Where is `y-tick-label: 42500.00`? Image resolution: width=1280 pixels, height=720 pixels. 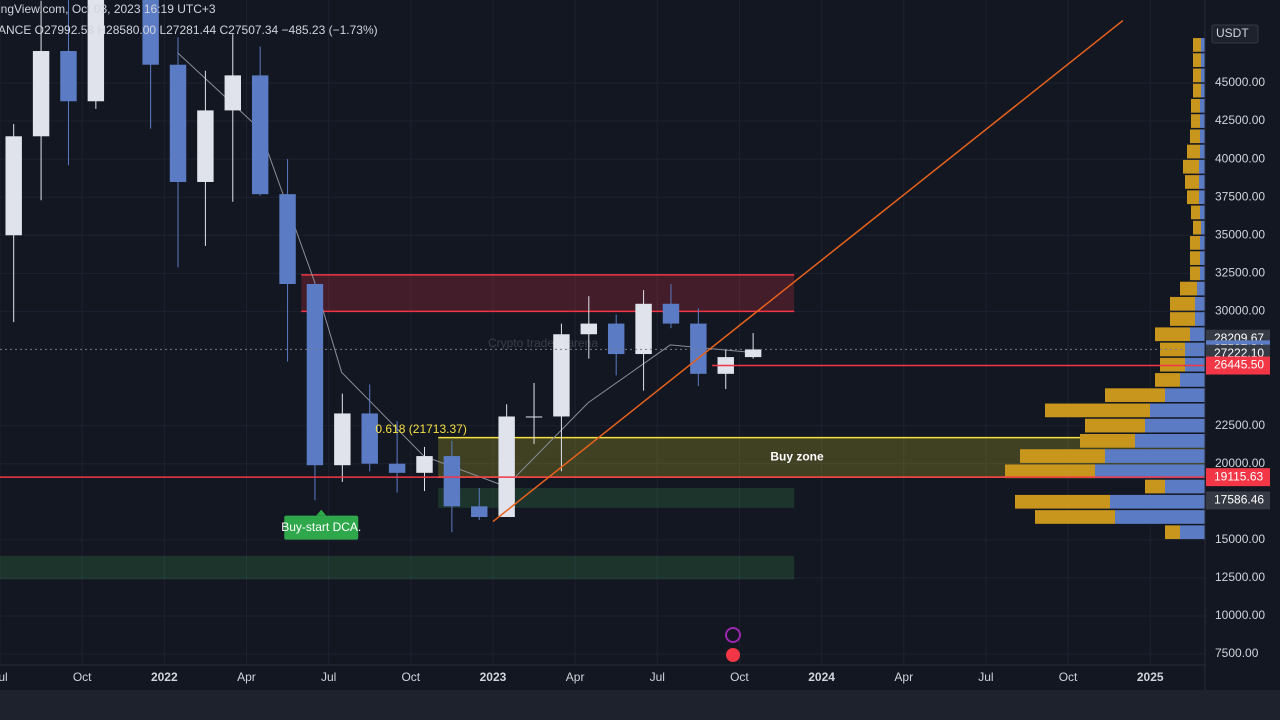 y-tick-label: 42500.00 is located at coordinates (1240, 120).